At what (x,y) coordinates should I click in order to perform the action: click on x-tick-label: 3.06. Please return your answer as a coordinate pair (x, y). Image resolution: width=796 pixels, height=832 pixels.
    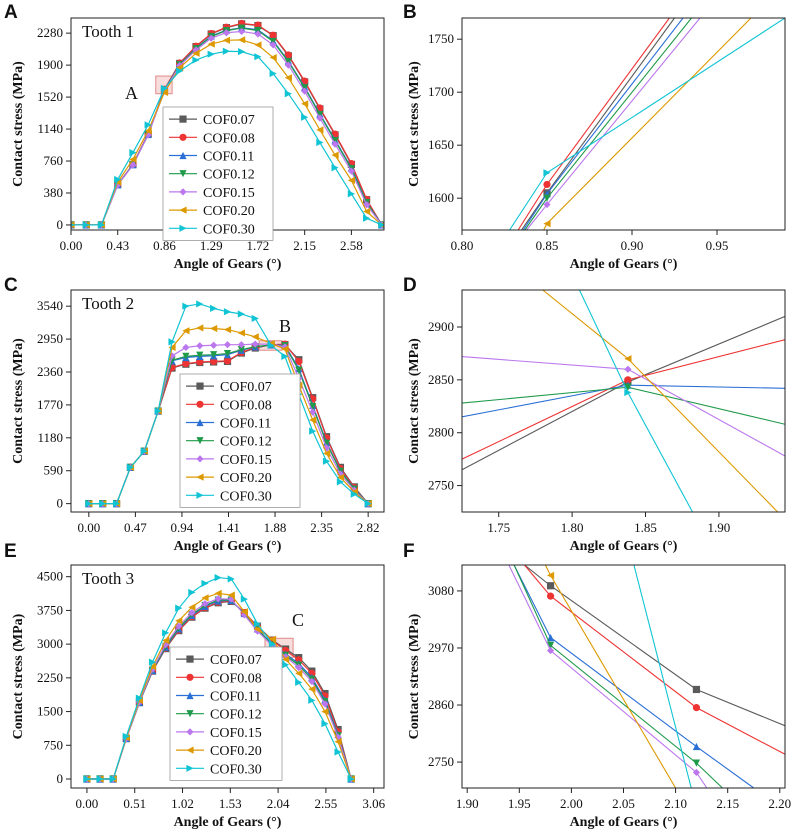
    Looking at the image, I should click on (373, 803).